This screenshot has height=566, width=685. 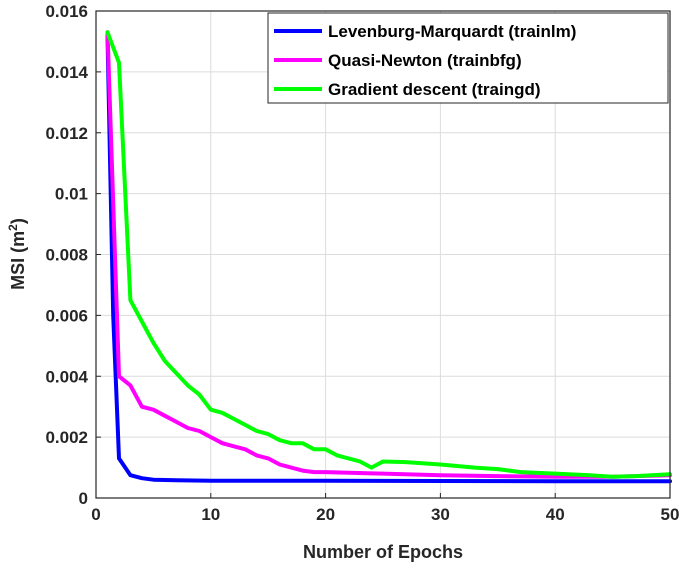 What do you see at coordinates (66, 315) in the screenshot?
I see `y-tick-label: 0.006` at bounding box center [66, 315].